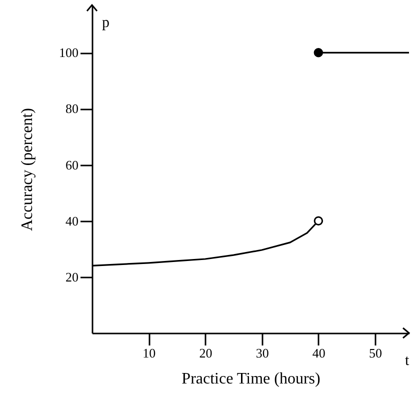 Image resolution: width=413 pixels, height=407 pixels. What do you see at coordinates (72, 220) in the screenshot?
I see `y-tick-label: 40` at bounding box center [72, 220].